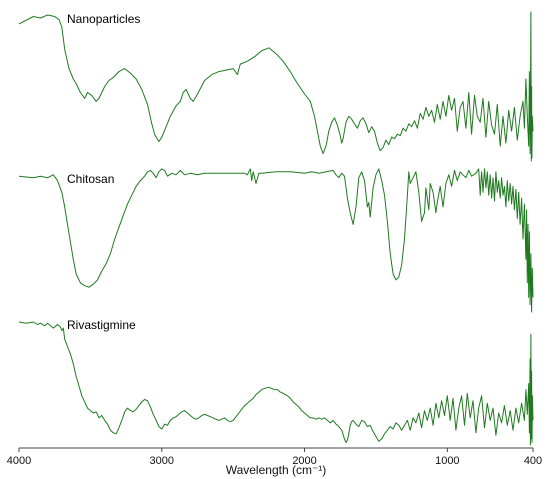 The image size is (550, 479). I want to click on x-axis-label: Wavelength (cm⁻¹), so click(276, 470).